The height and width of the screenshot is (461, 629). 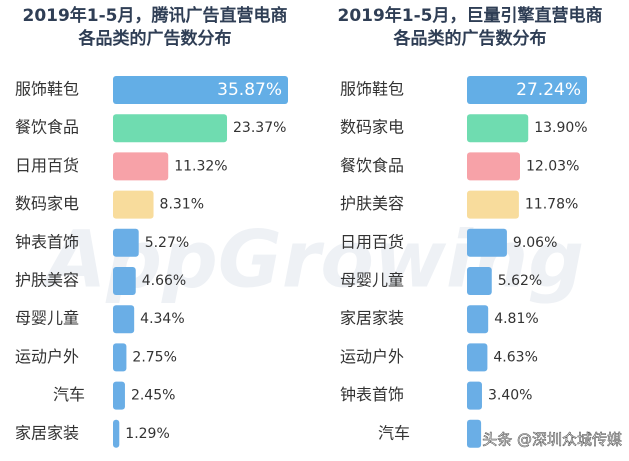 I want to click on value-label: 11.32%, so click(x=200, y=166).